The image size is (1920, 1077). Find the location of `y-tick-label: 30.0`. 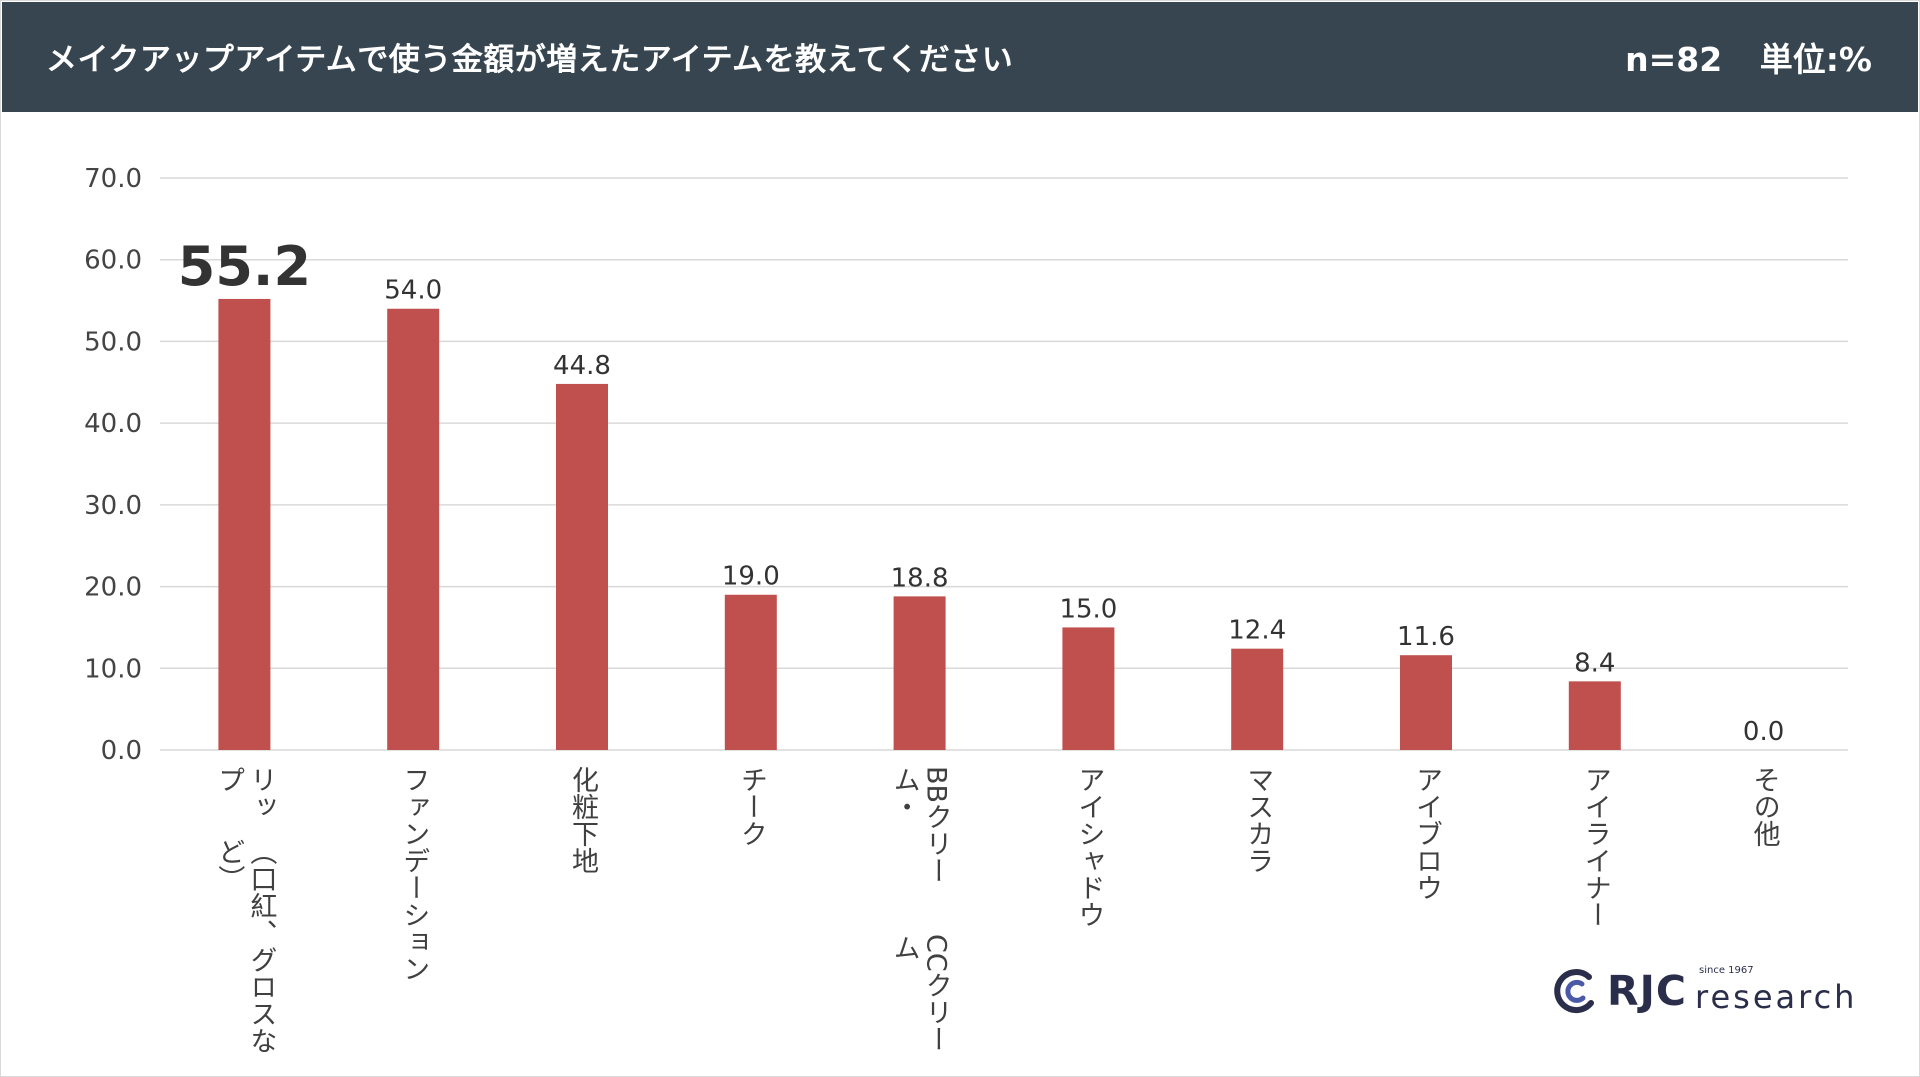

y-tick-label: 30.0 is located at coordinates (113, 506).